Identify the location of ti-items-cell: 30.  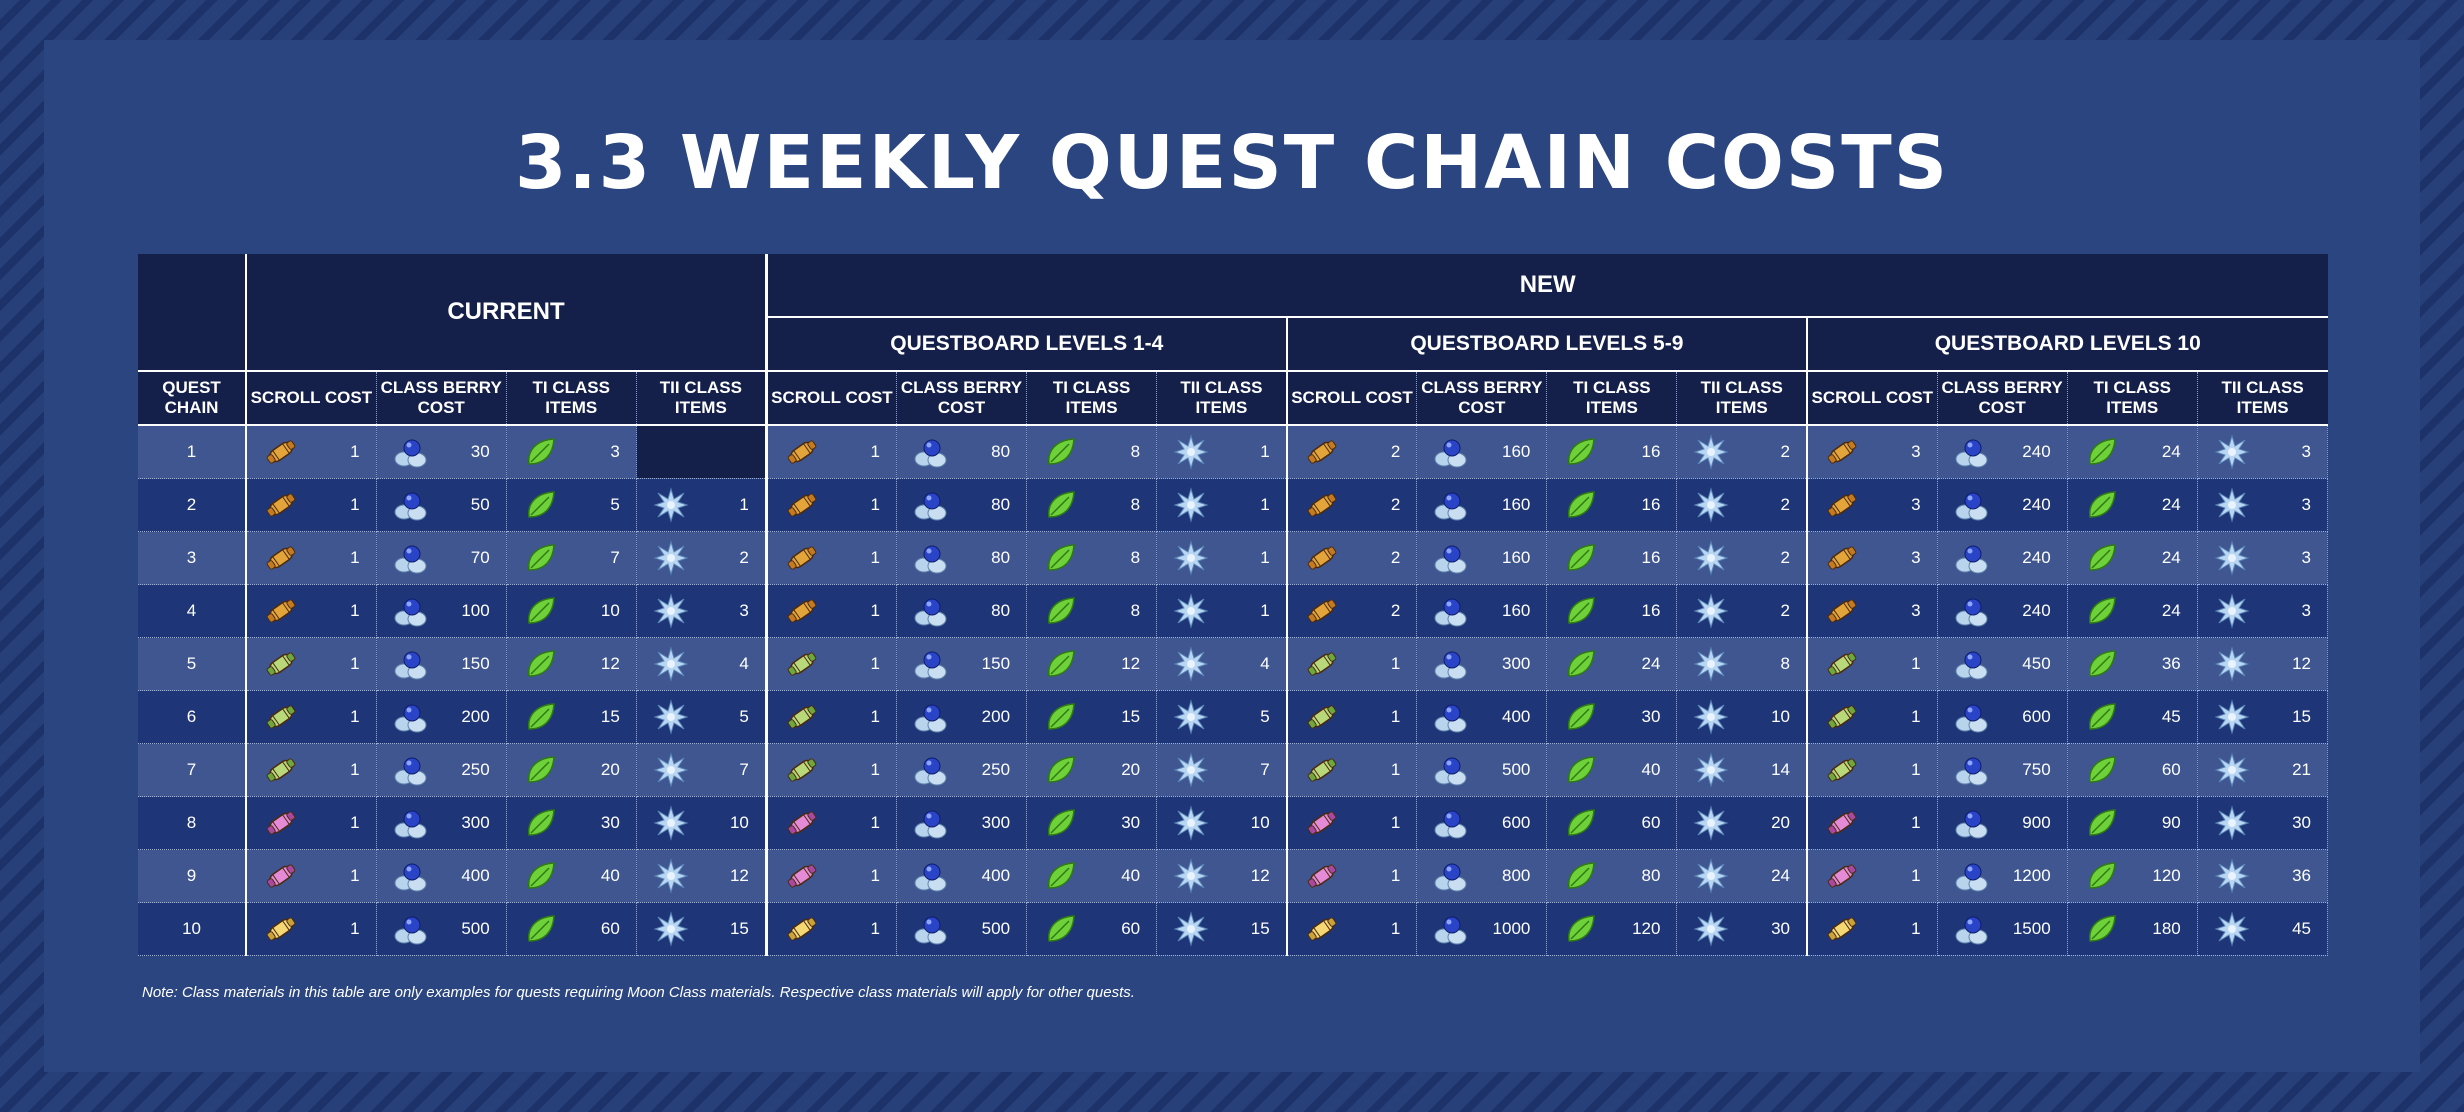
(571, 823).